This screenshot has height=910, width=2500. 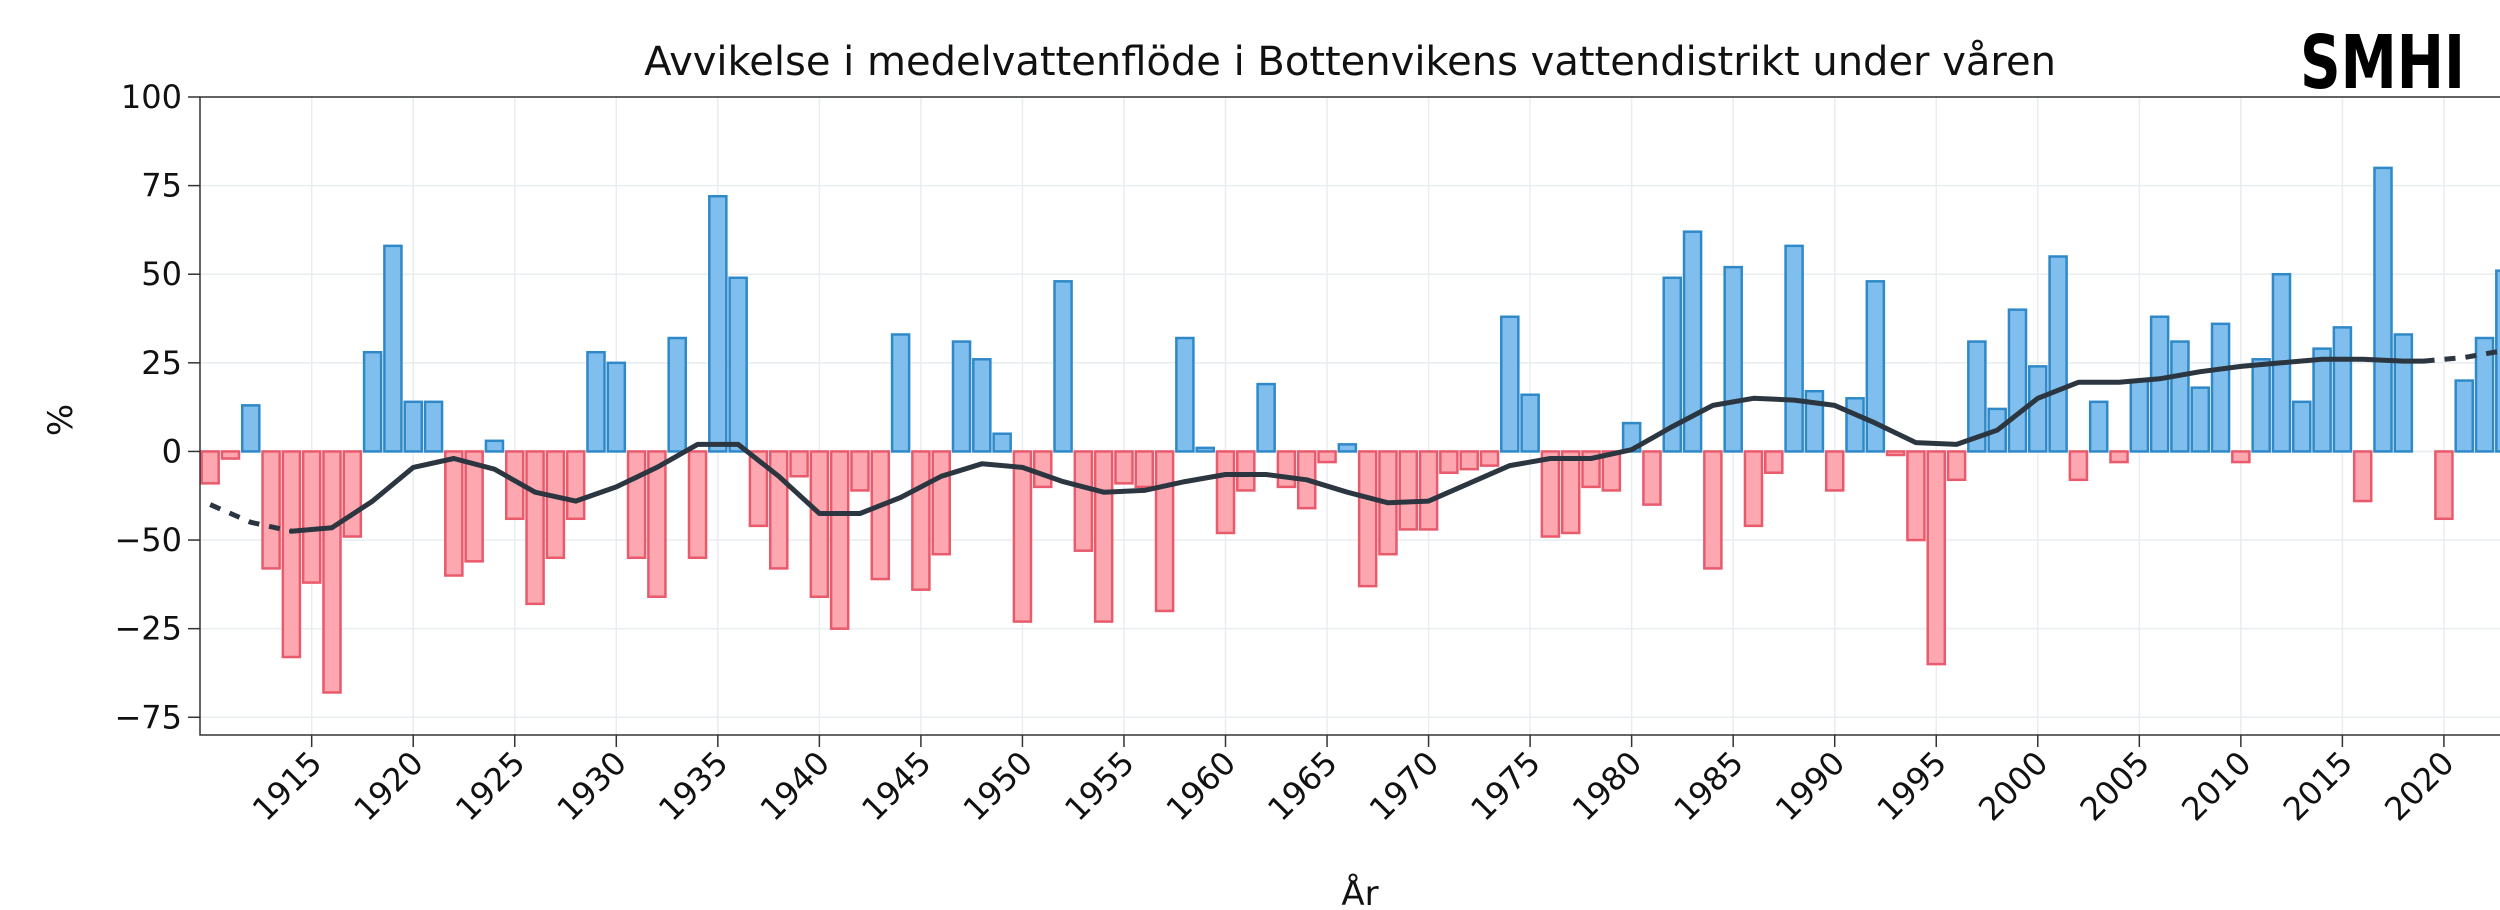 I want to click on bar-1945, so click(x=921, y=520).